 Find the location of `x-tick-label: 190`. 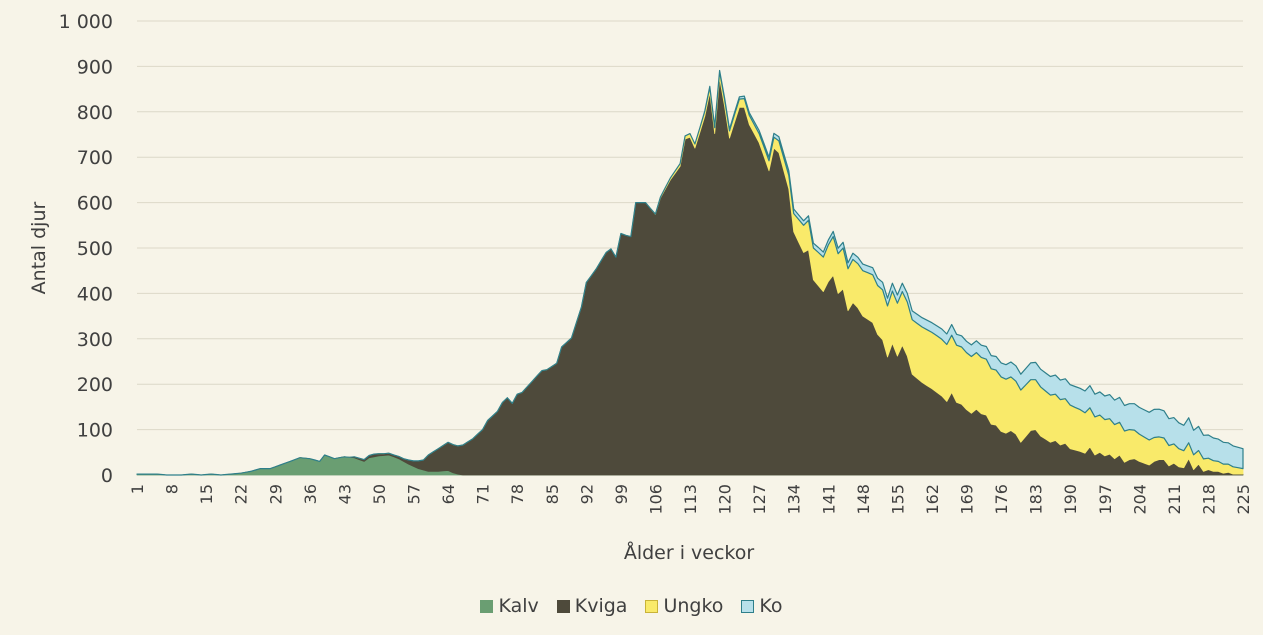

x-tick-label: 190 is located at coordinates (1070, 499).